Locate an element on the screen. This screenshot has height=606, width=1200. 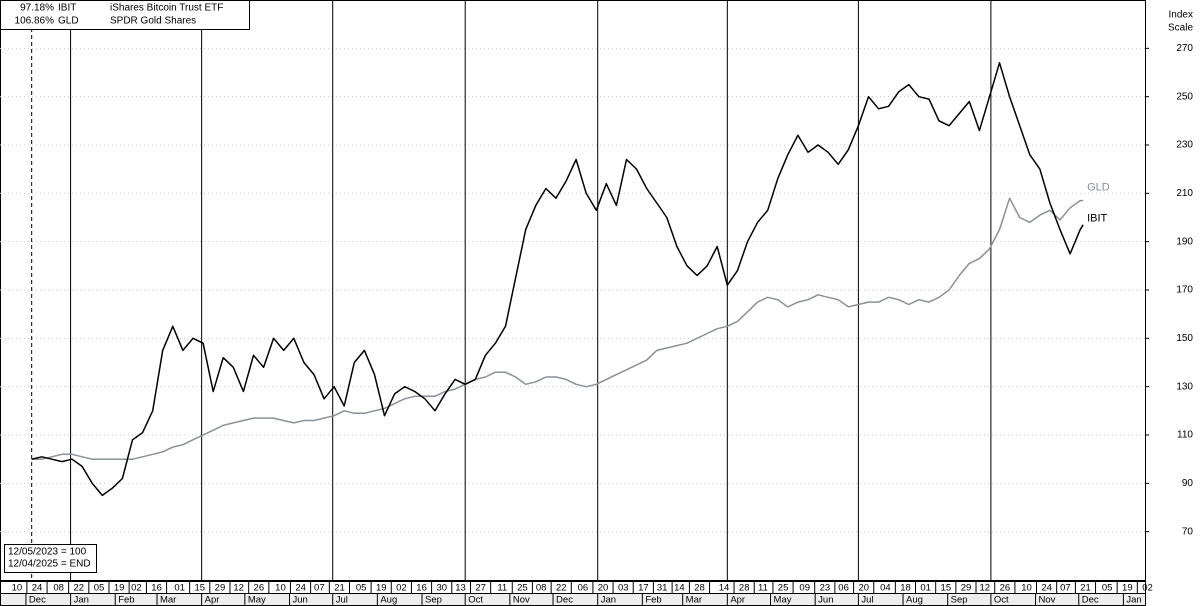
series-end-label: IBIT is located at coordinates (1097, 219).